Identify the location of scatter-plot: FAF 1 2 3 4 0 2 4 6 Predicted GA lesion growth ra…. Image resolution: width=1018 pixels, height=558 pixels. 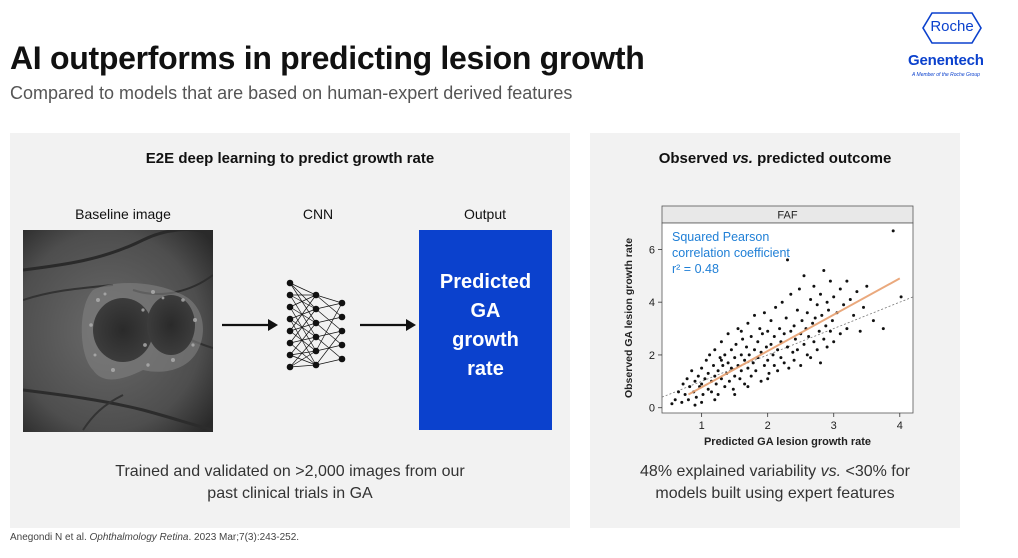
(768, 326).